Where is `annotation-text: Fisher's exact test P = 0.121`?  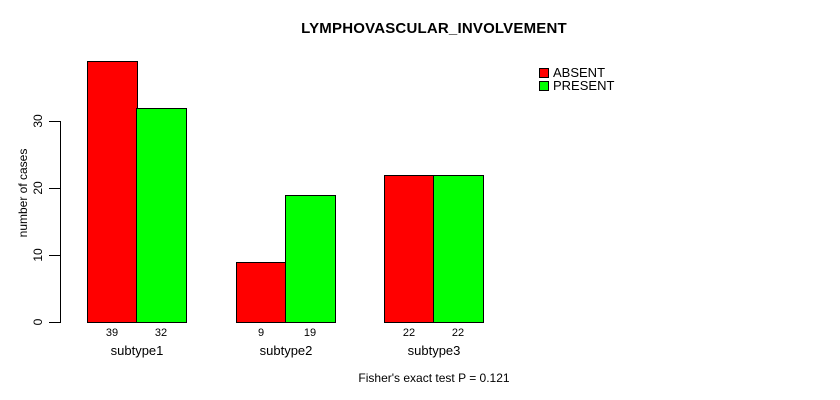 annotation-text: Fisher's exact test P = 0.121 is located at coordinates (434, 378).